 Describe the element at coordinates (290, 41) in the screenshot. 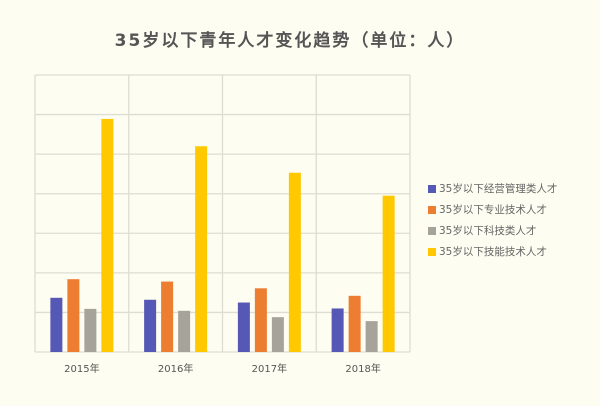

I see `chart-title: 35岁以下青年人才变化趋势（单位：人）` at that location.